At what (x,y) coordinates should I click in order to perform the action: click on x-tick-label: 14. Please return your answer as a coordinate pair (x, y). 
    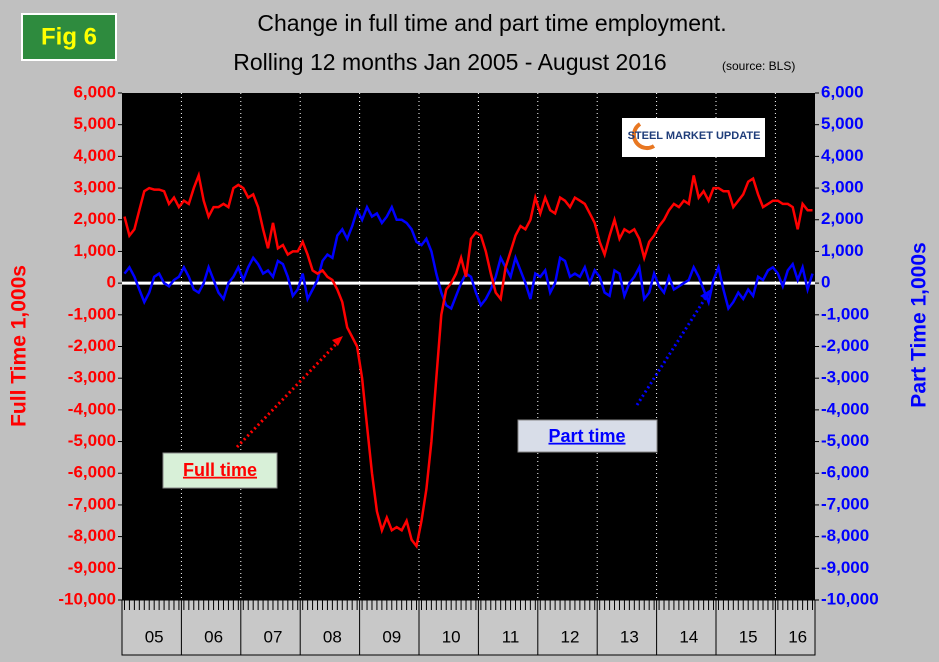
    Looking at the image, I should click on (688, 636).